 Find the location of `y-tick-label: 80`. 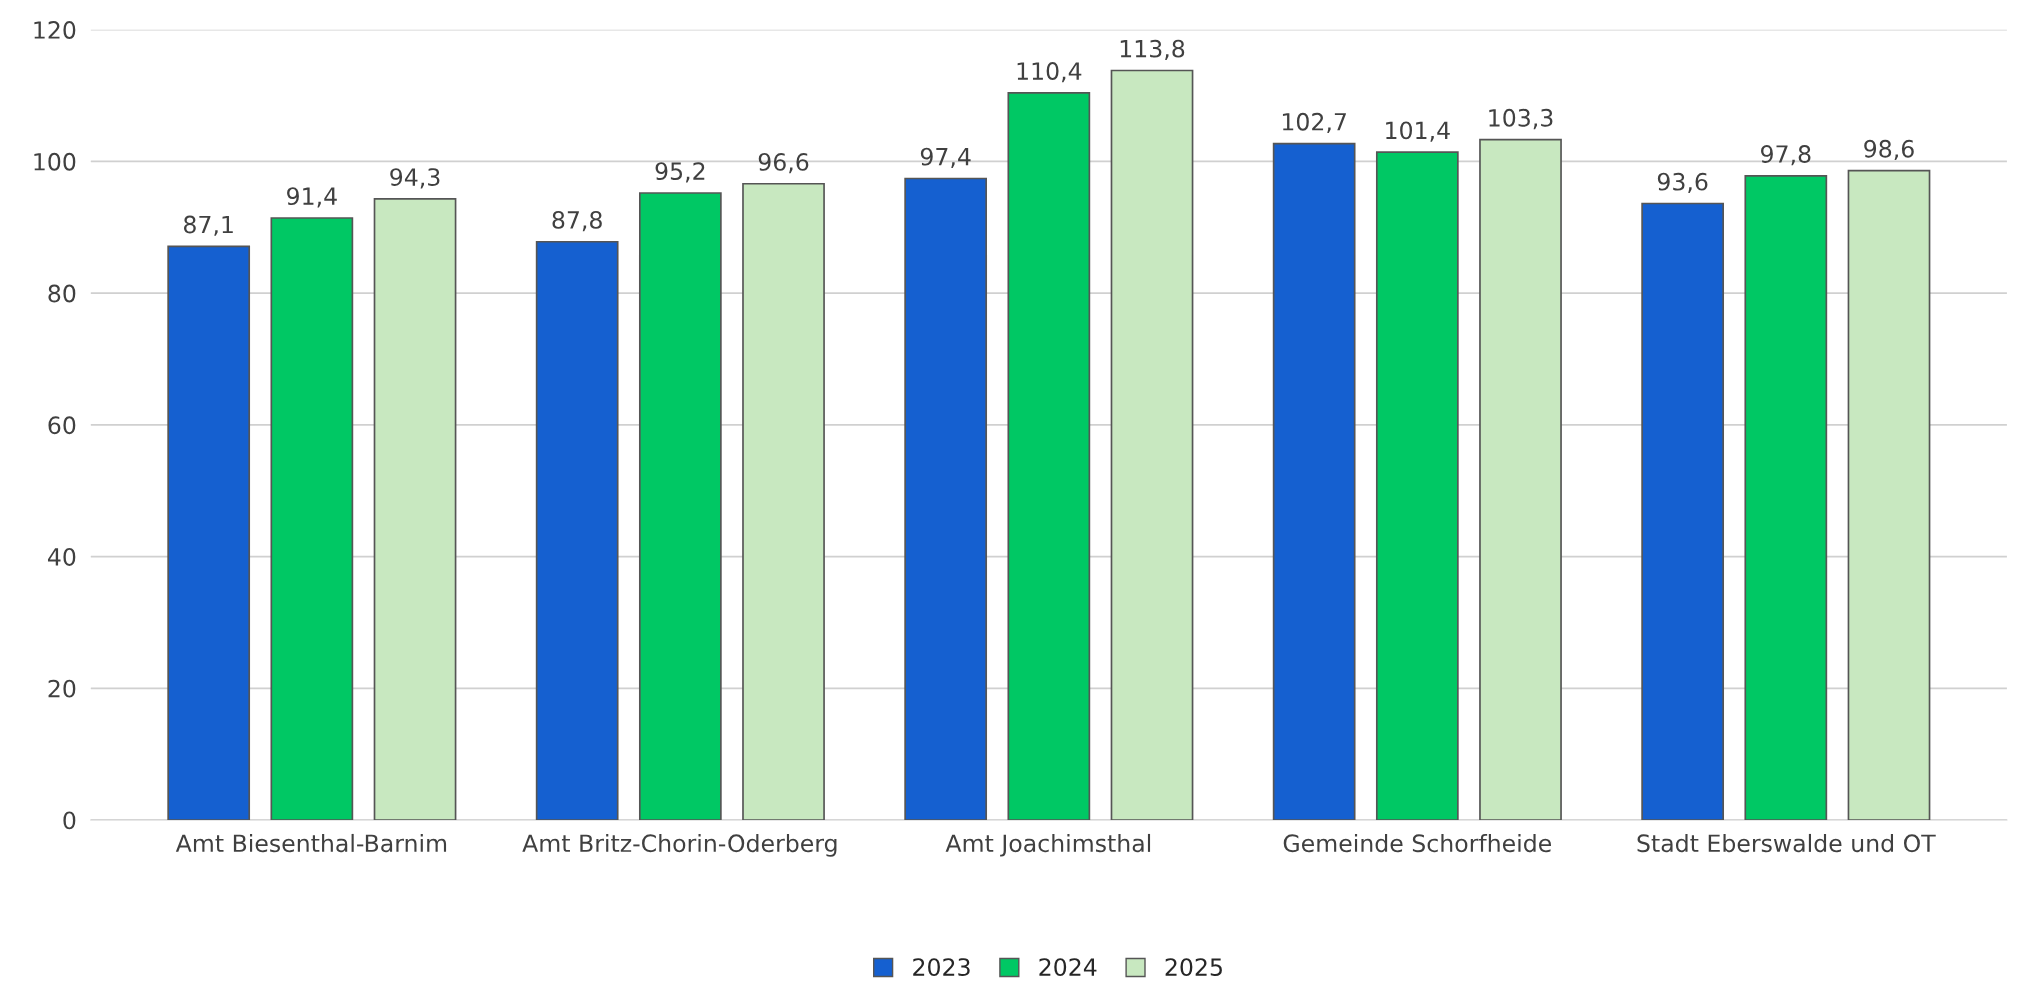

y-tick-label: 80 is located at coordinates (62, 293).